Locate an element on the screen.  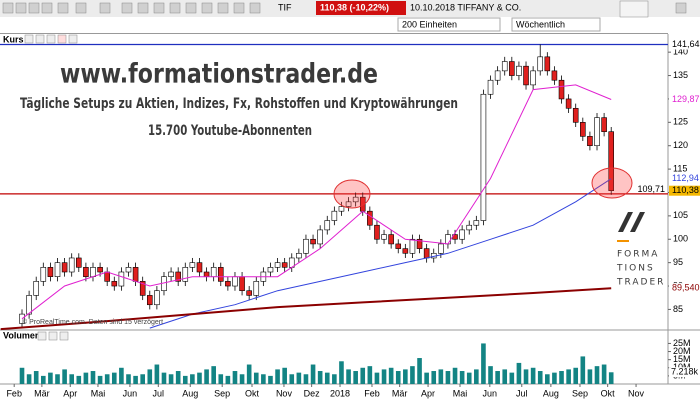
instrument: 10.10.2018 TIFFANY & CO. is located at coordinates (465, 7).